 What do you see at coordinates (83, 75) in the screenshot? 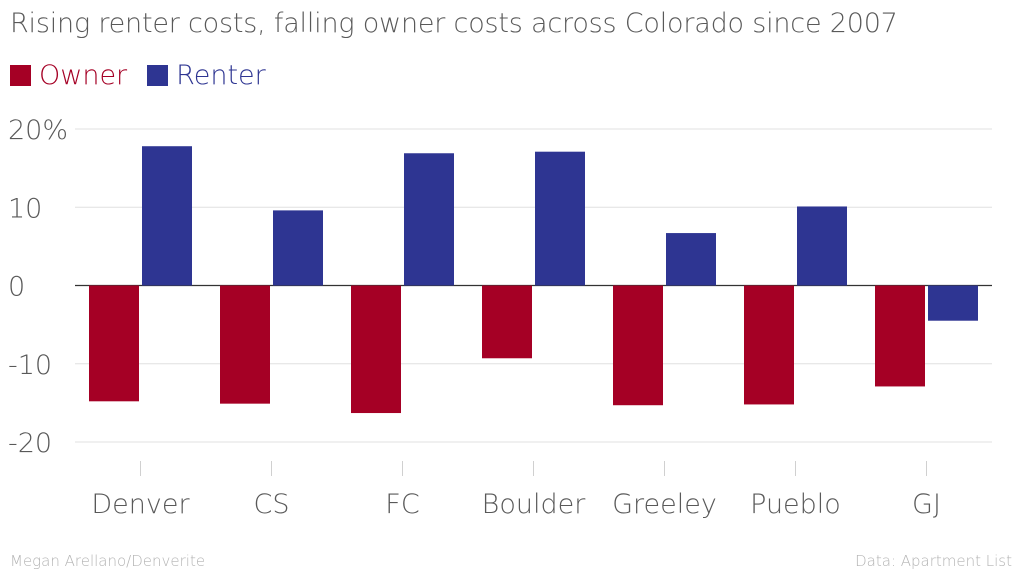
I see `legend-label-owner: Owner` at bounding box center [83, 75].